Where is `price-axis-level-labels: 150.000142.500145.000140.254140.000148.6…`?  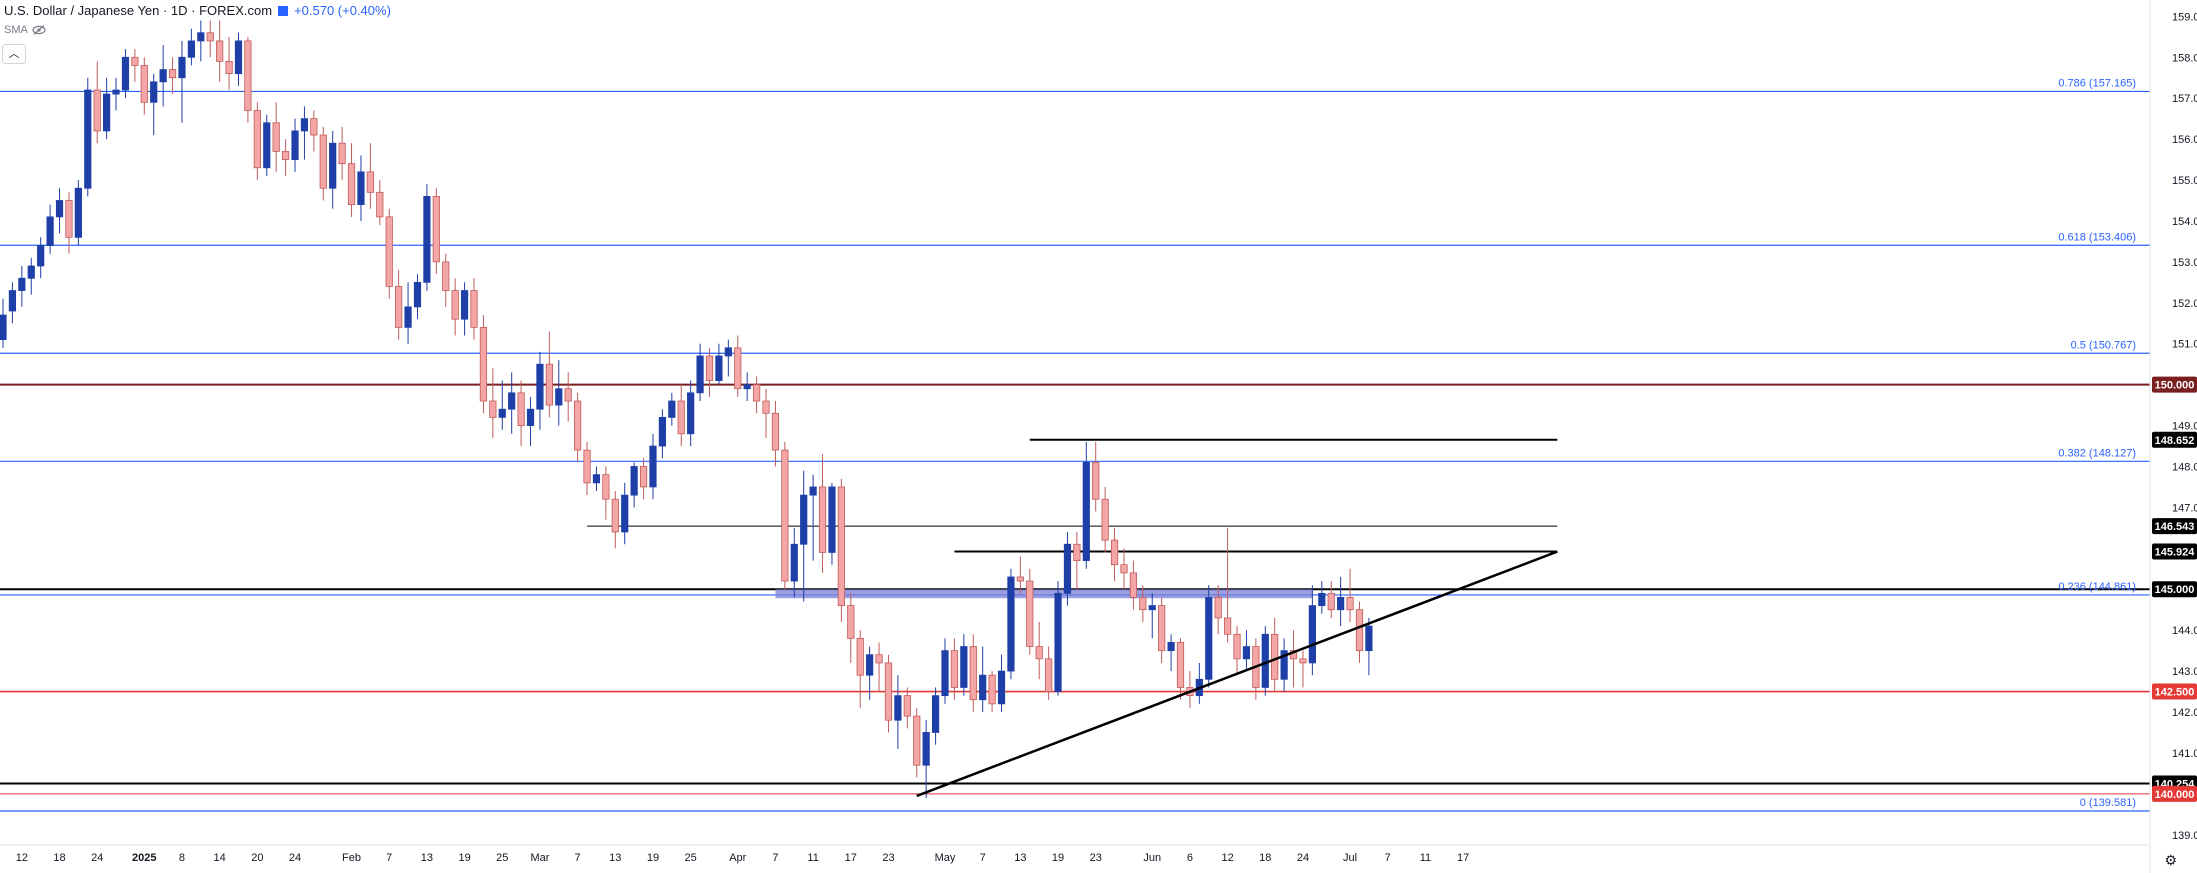 price-axis-level-labels: 150.000142.500145.000140.254140.000148.6… is located at coordinates (2174, 589).